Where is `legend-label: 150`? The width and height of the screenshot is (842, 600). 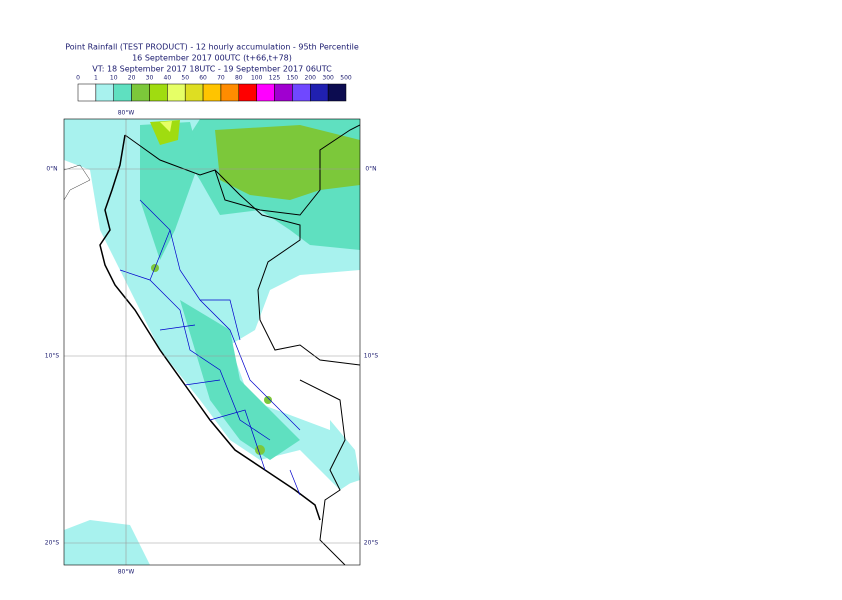
legend-label: 150 is located at coordinates (293, 78).